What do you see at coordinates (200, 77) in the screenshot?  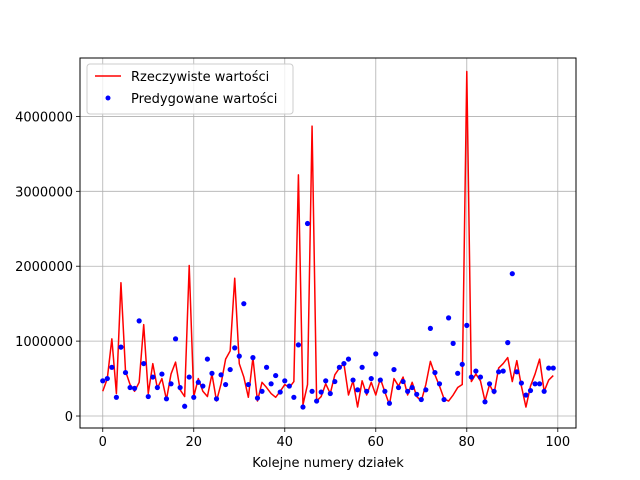 I see `legend-label-actual: Rzeczywiste wartości` at bounding box center [200, 77].